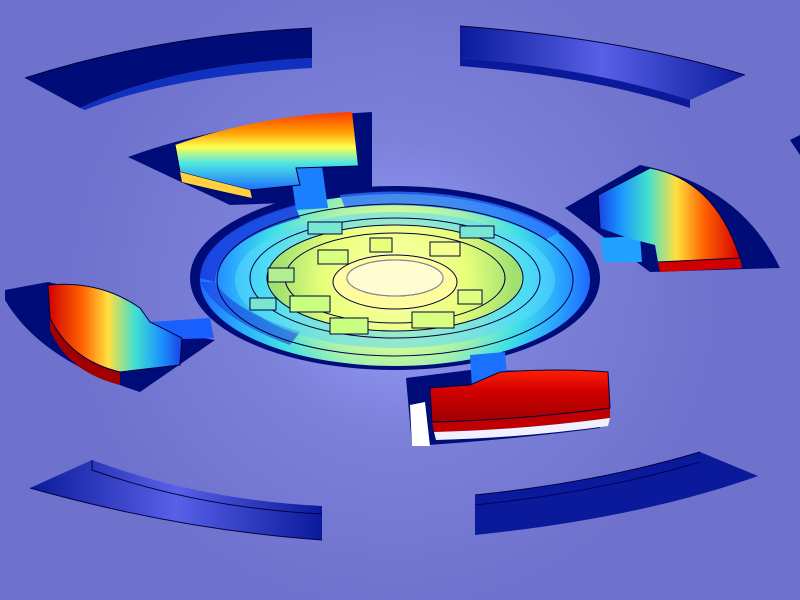 This screenshot has width=800, height=600. What do you see at coordinates (616, 493) in the screenshot?
I see `outer-arc-bottom-right` at bounding box center [616, 493].